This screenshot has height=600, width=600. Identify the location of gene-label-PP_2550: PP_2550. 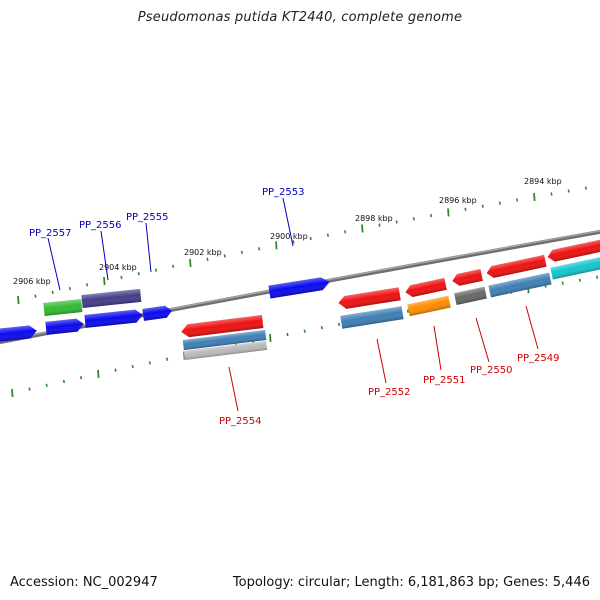
(491, 370).